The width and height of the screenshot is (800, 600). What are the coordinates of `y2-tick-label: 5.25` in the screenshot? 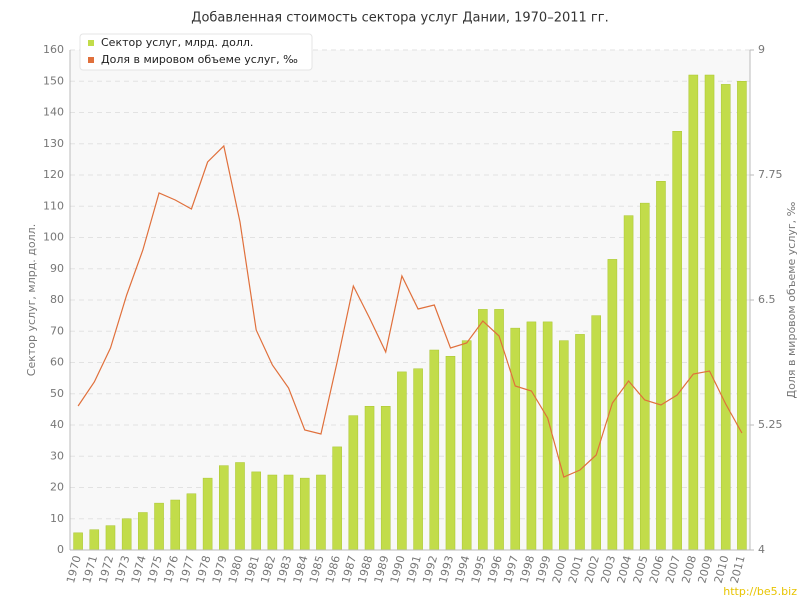 It's located at (770, 424).